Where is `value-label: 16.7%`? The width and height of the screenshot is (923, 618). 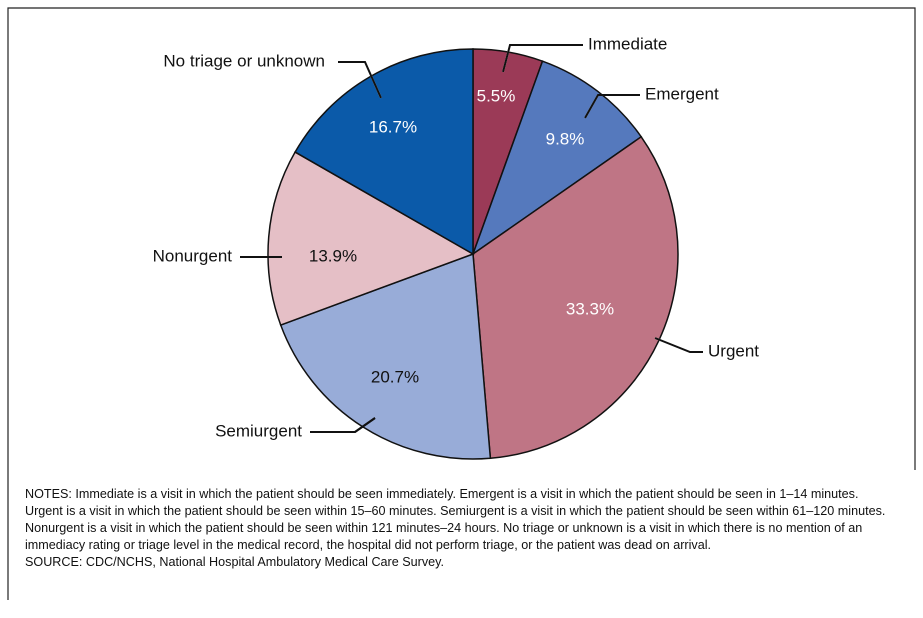 value-label: 16.7% is located at coordinates (393, 126).